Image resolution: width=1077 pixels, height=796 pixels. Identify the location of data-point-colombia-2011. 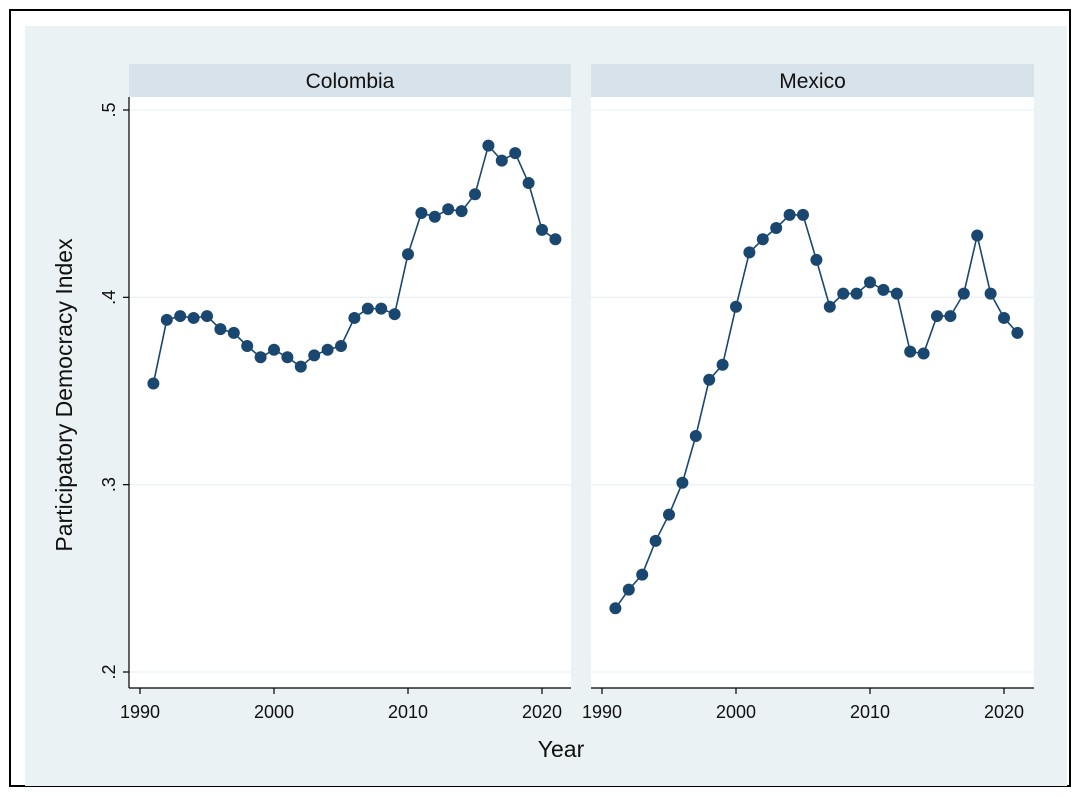
(421, 213).